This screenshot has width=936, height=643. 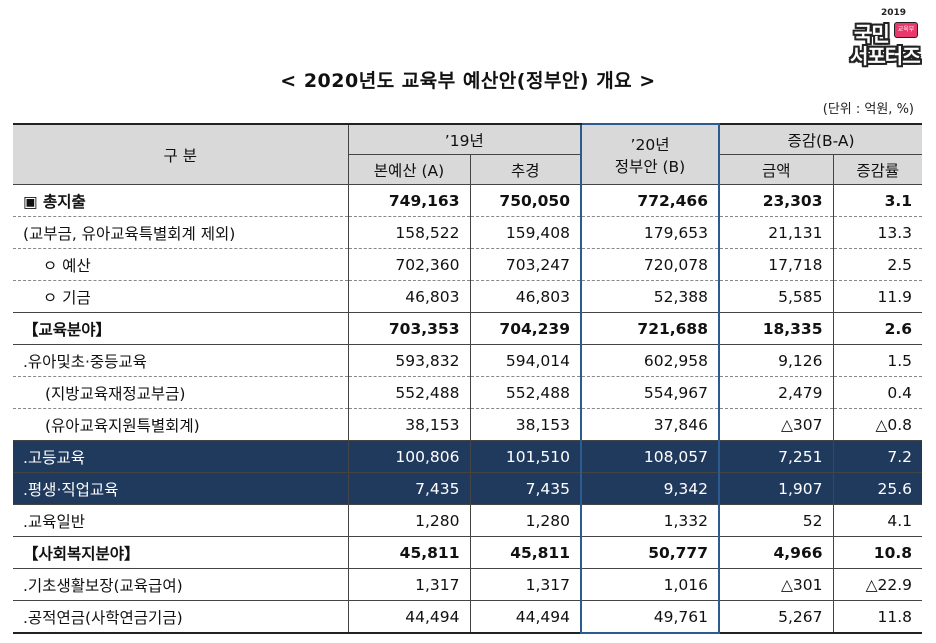 What do you see at coordinates (181, 584) in the screenshot?
I see `row-label: .기초생활보장(교육급여)` at bounding box center [181, 584].